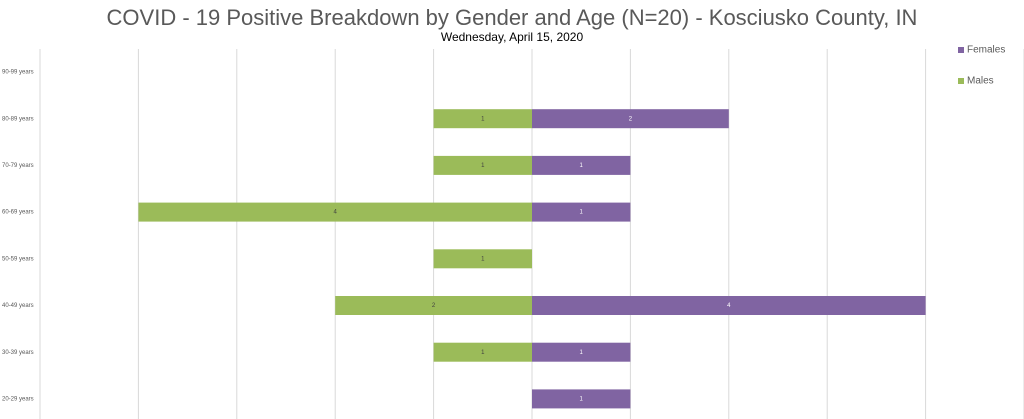  What do you see at coordinates (18, 119) in the screenshot?
I see `y-tick-label: 80-89 years` at bounding box center [18, 119].